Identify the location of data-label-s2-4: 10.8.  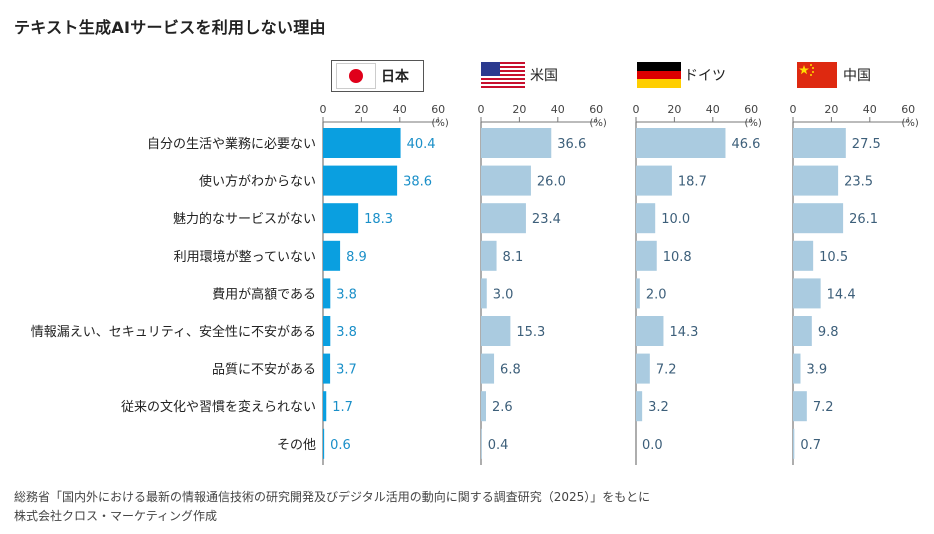
(677, 257).